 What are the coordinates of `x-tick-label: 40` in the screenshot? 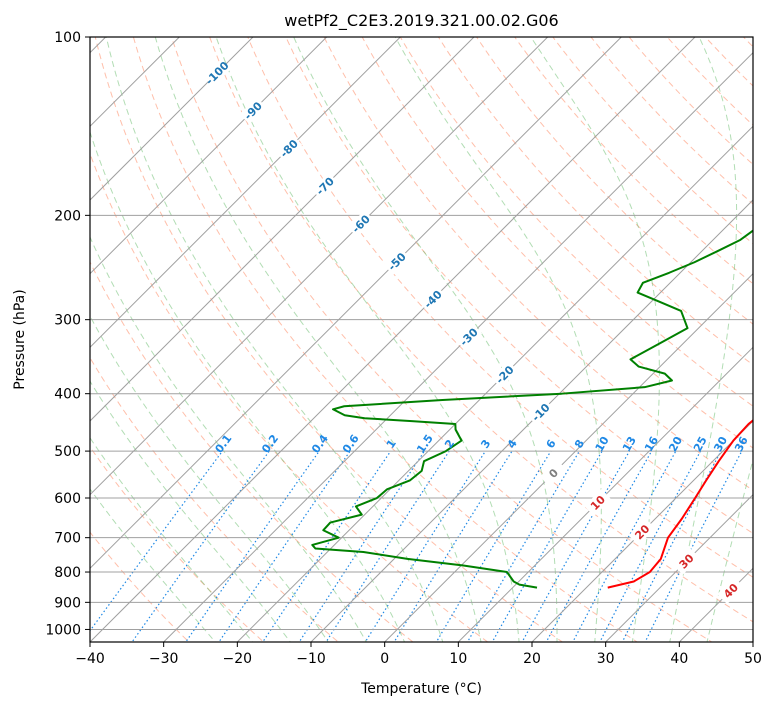 It's located at (679, 659).